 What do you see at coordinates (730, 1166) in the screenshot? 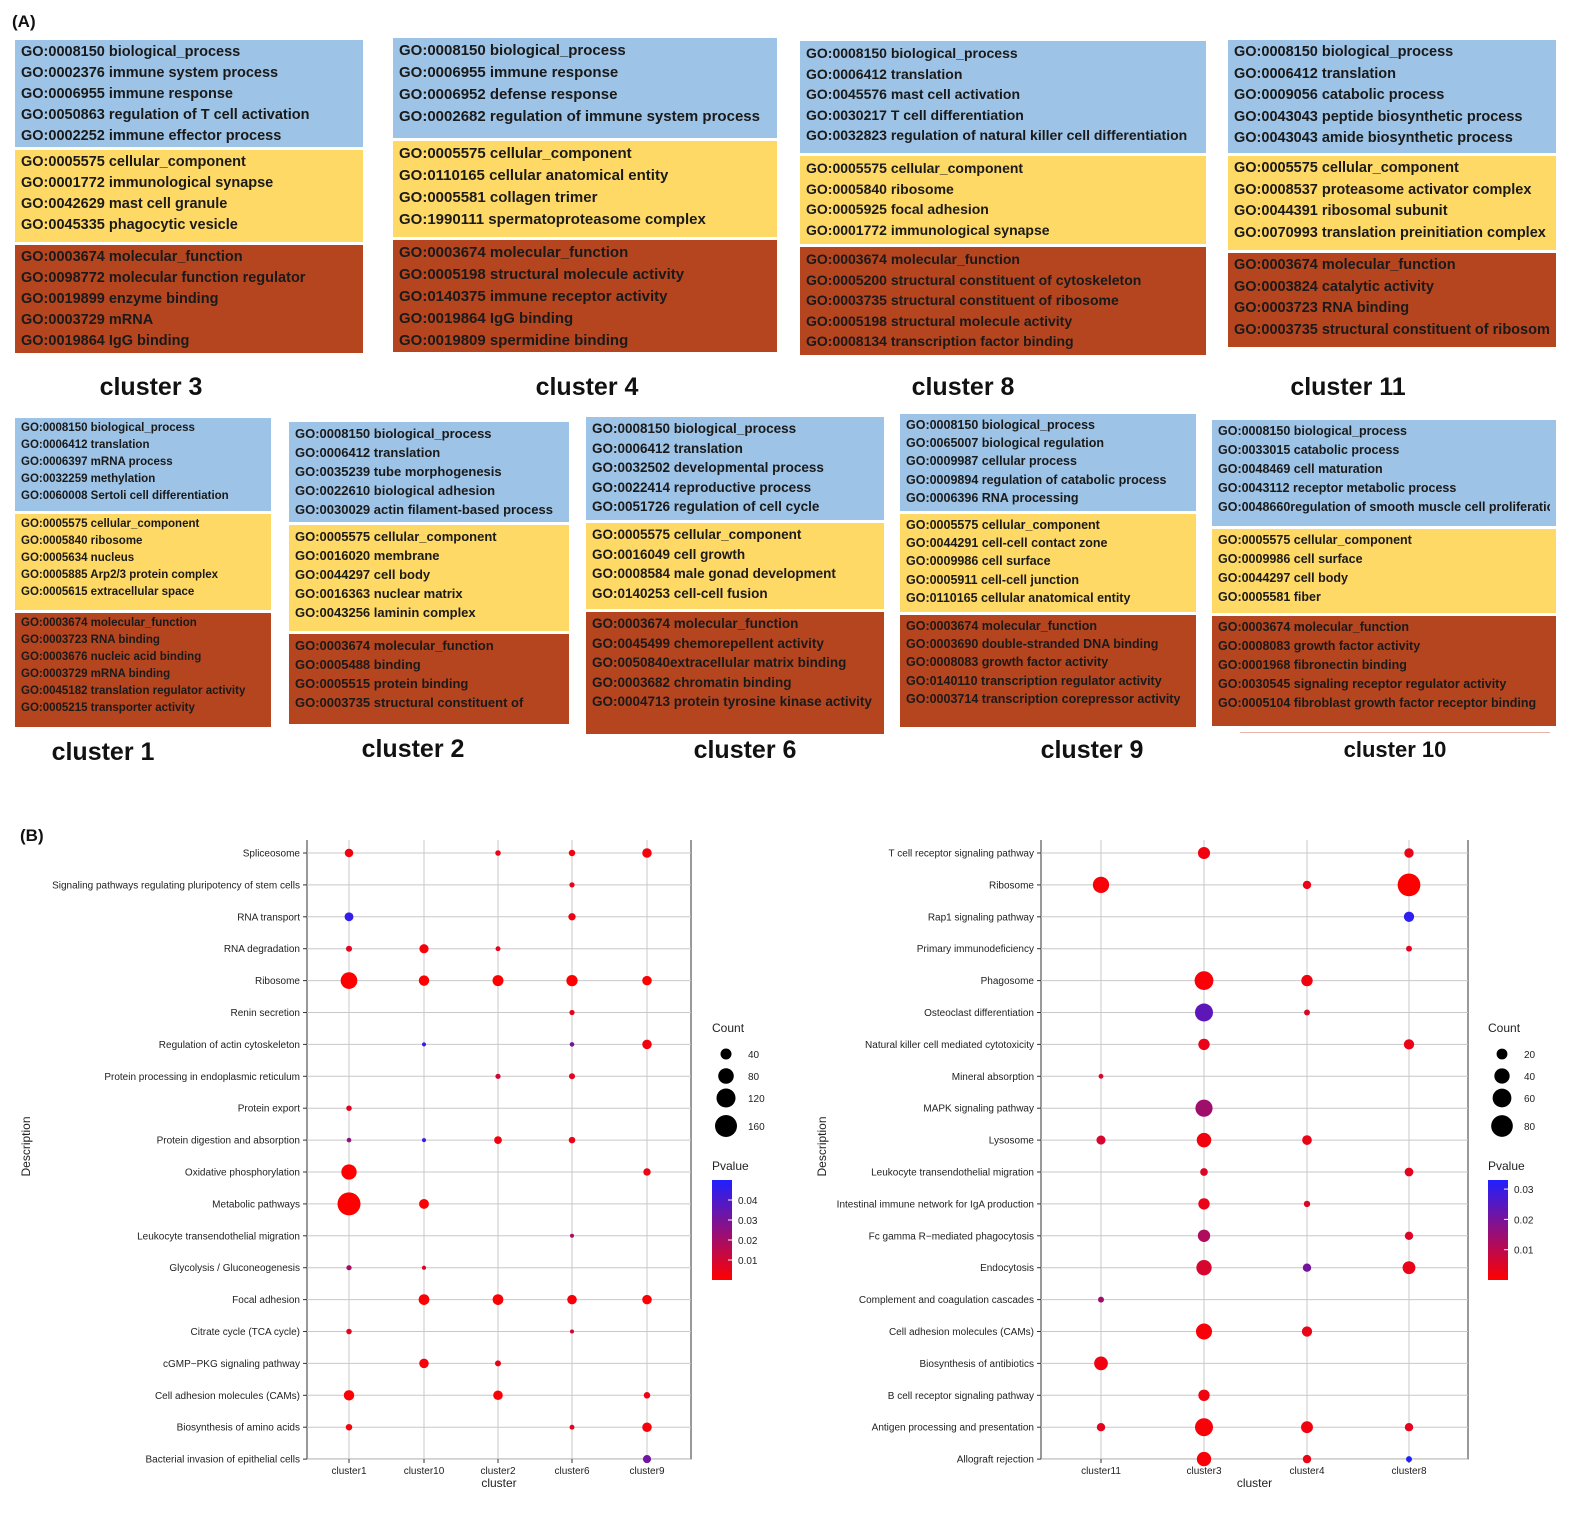
I see `pvalue-legend-title: Pvalue` at bounding box center [730, 1166].